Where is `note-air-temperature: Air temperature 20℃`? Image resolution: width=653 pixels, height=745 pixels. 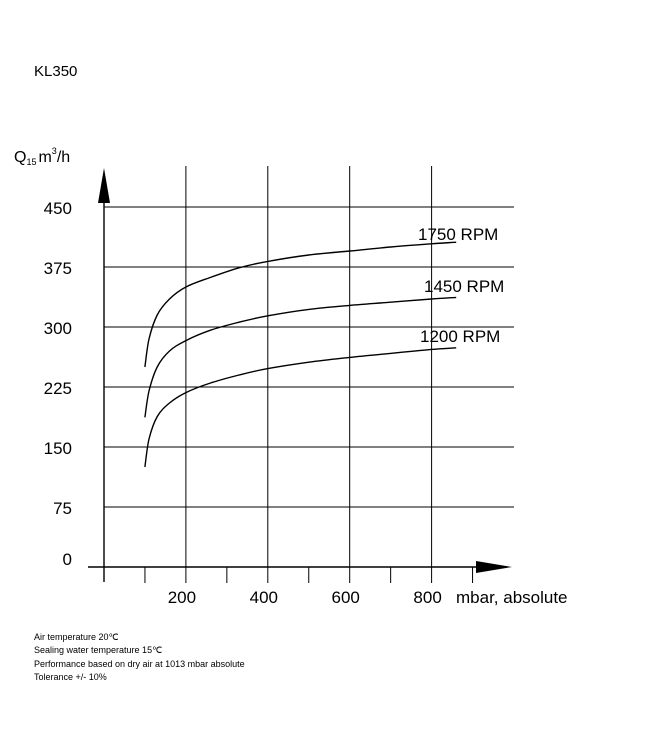
note-air-temperature: Air temperature 20℃ is located at coordinates (76, 637).